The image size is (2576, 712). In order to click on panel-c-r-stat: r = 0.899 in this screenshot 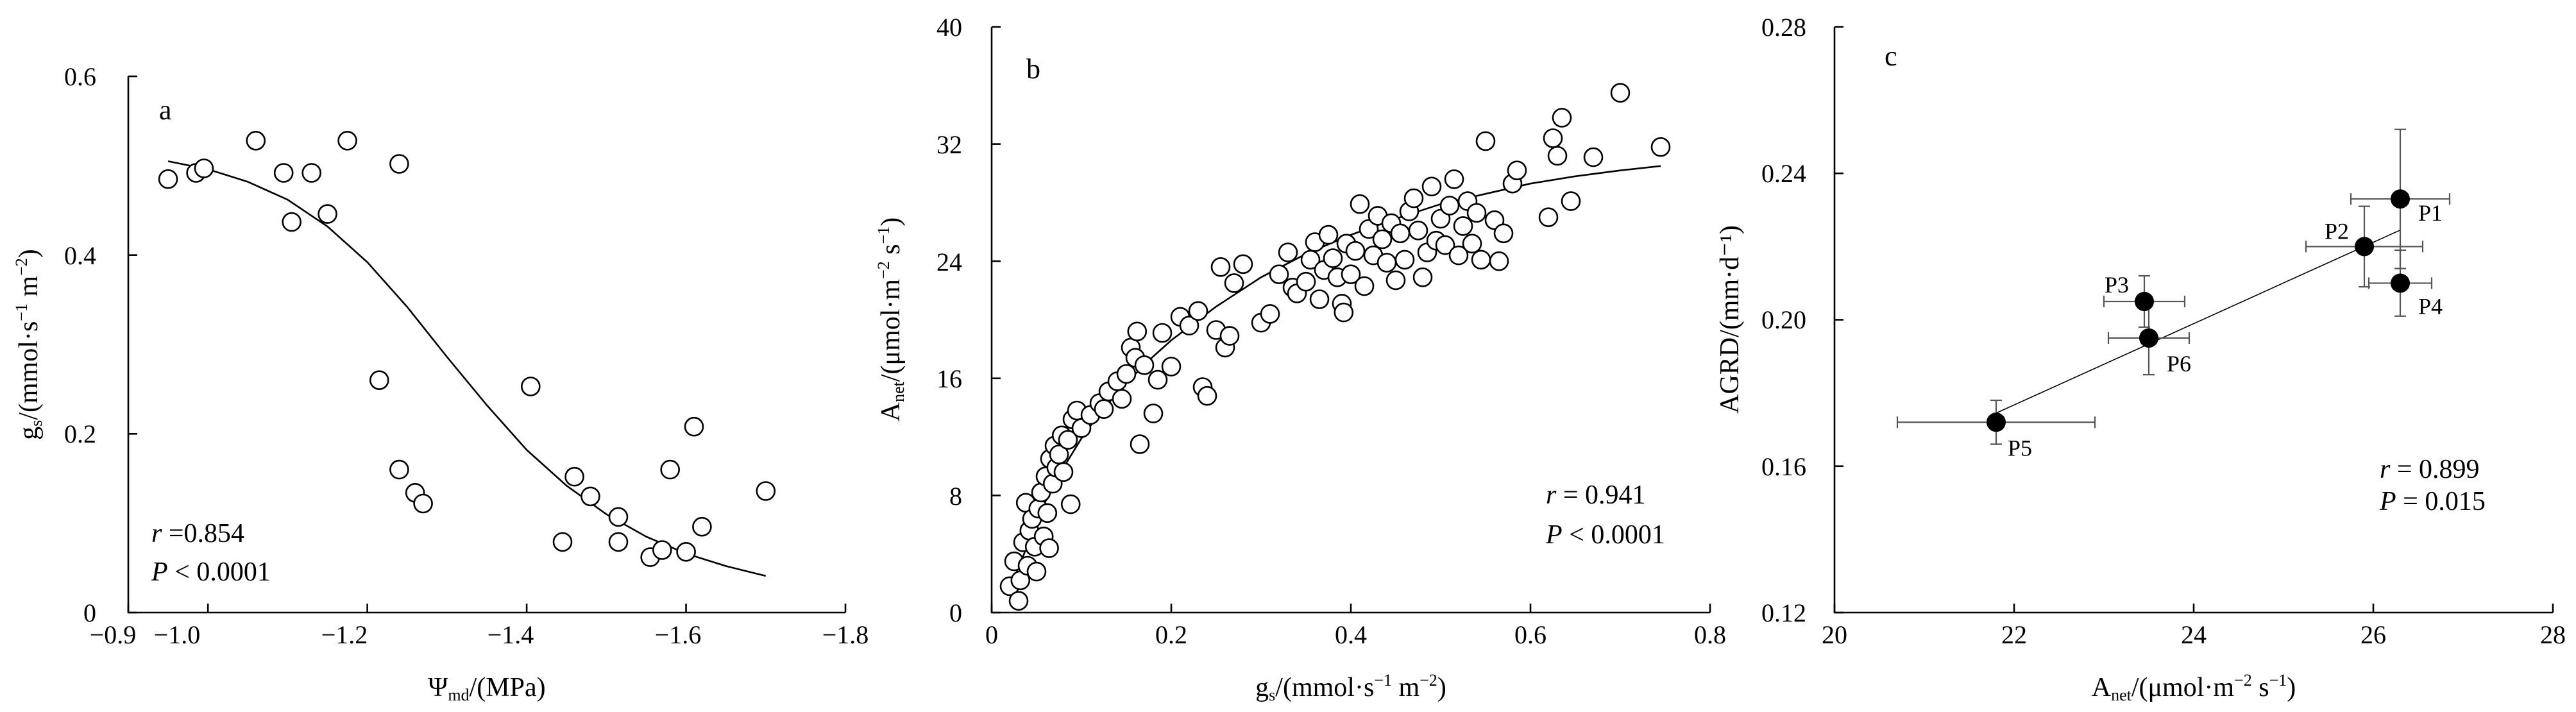, I will do `click(2430, 469)`.